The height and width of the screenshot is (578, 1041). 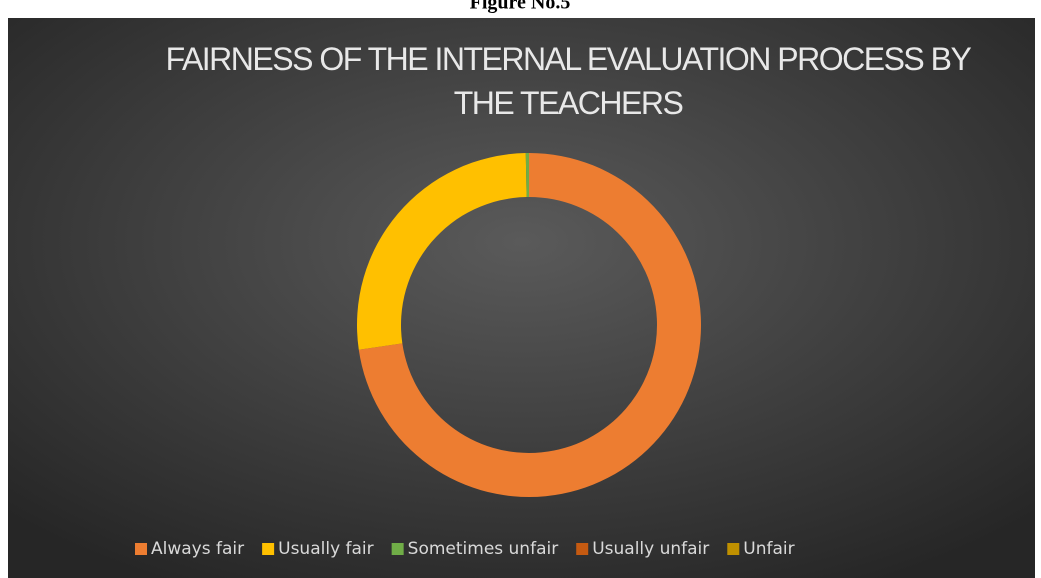 I want to click on legend-label: Usually fair, so click(x=326, y=549).